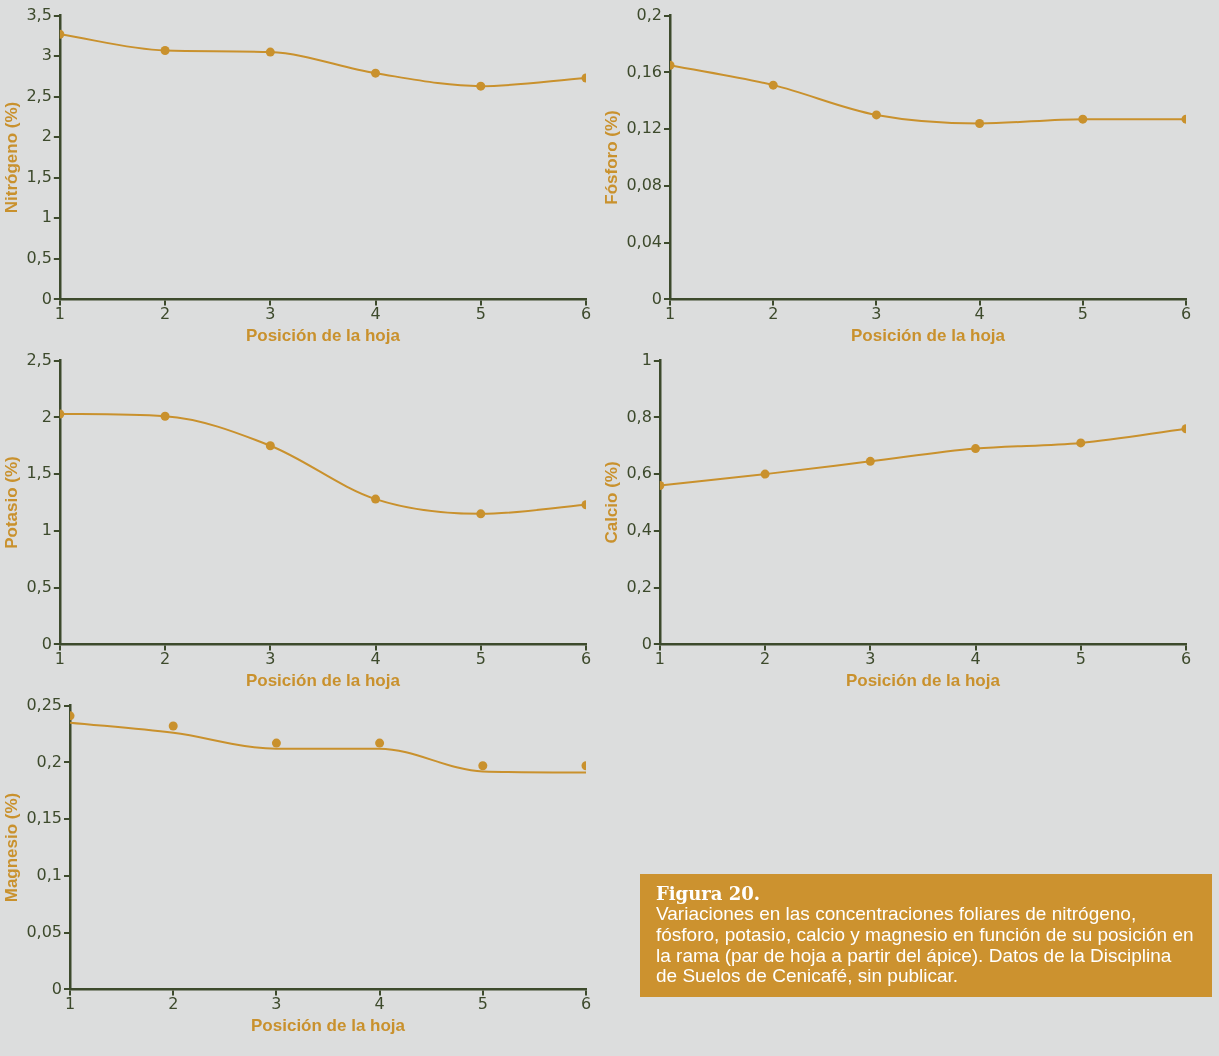 The height and width of the screenshot is (1056, 1219). Describe the element at coordinates (11, 157) in the screenshot. I see `y-axis-title: Nitrógeno (%)` at that location.